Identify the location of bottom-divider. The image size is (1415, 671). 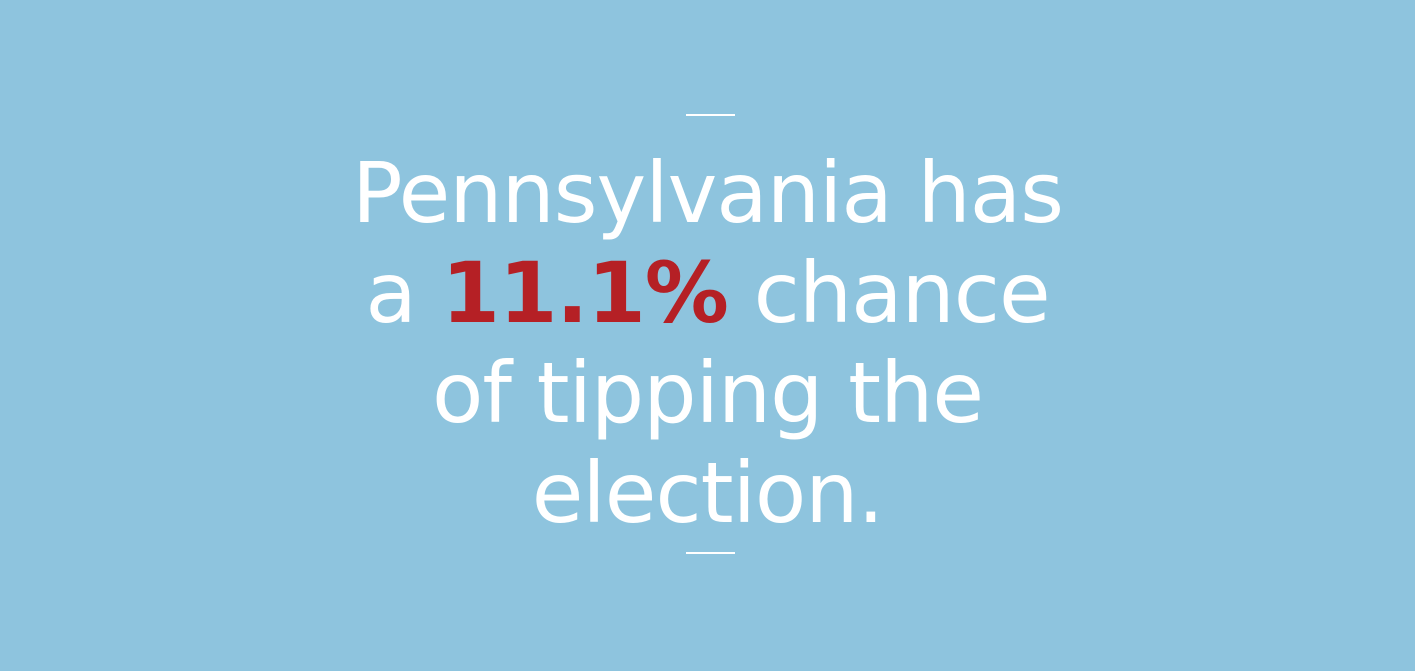
(710, 553).